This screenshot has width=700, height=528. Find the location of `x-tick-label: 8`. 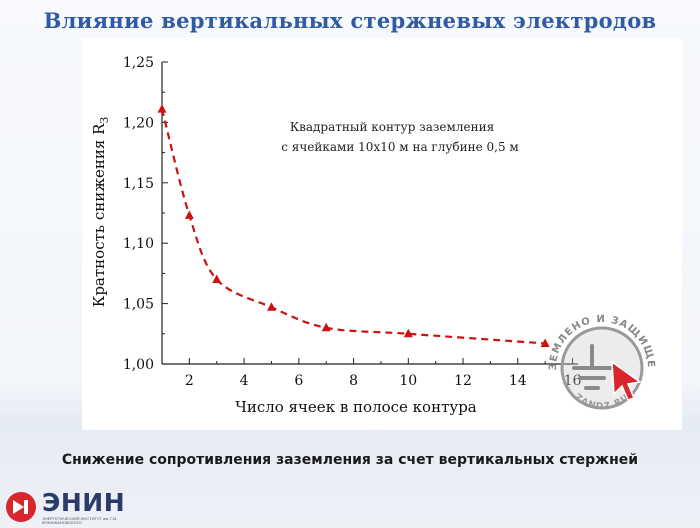

x-tick-label: 8 is located at coordinates (353, 381).